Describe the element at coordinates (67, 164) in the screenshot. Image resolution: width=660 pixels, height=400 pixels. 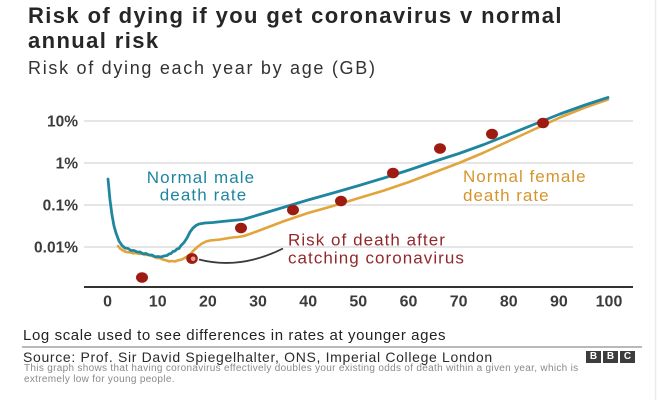
I see `svg-text: 1%` at that location.